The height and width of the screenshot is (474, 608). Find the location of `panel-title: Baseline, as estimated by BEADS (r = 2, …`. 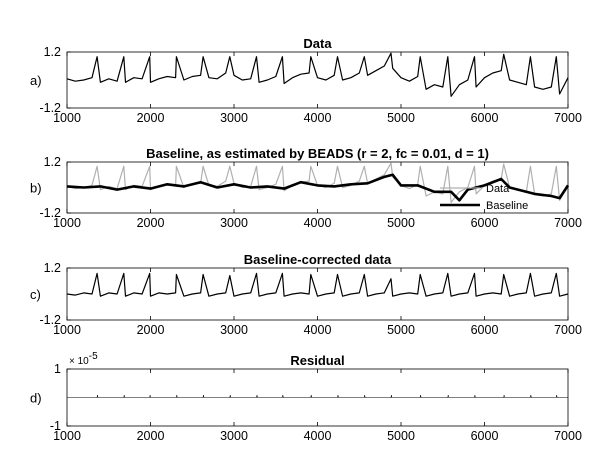

panel-title: Baseline, as estimated by BEADS (r = 2, … is located at coordinates (317, 153).